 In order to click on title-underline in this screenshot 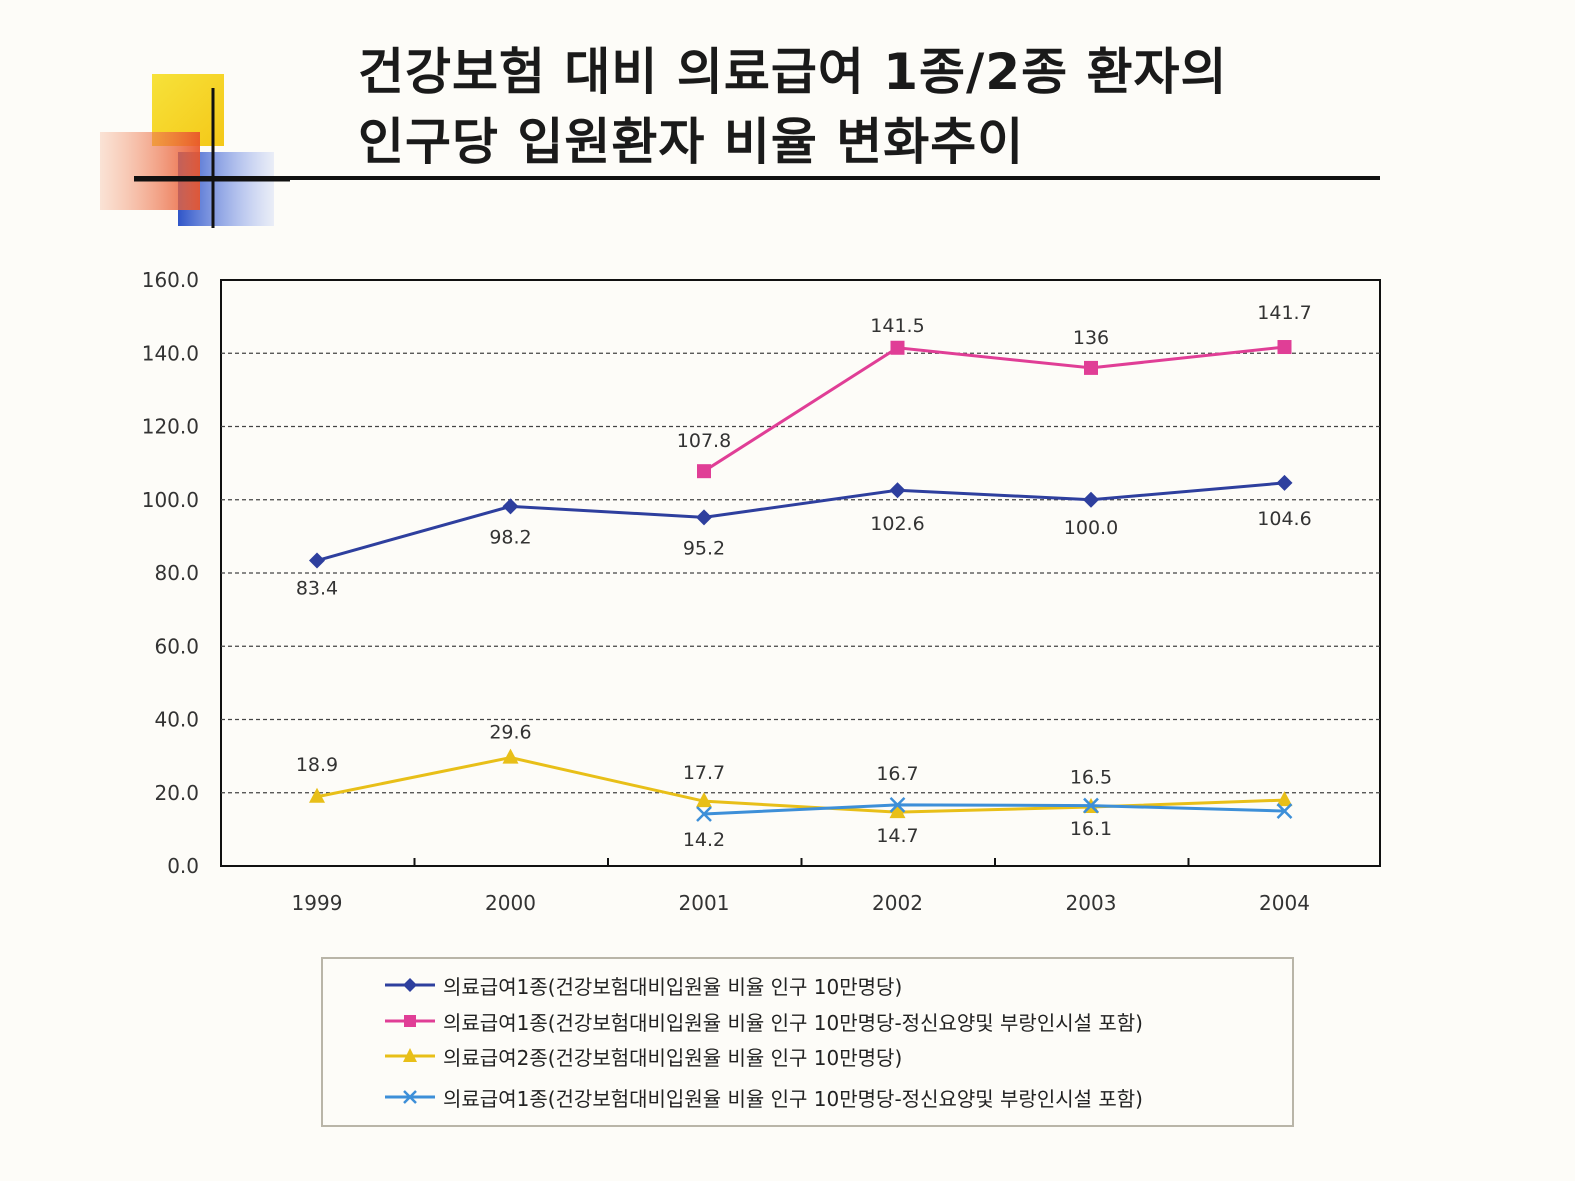, I will do `click(757, 178)`.